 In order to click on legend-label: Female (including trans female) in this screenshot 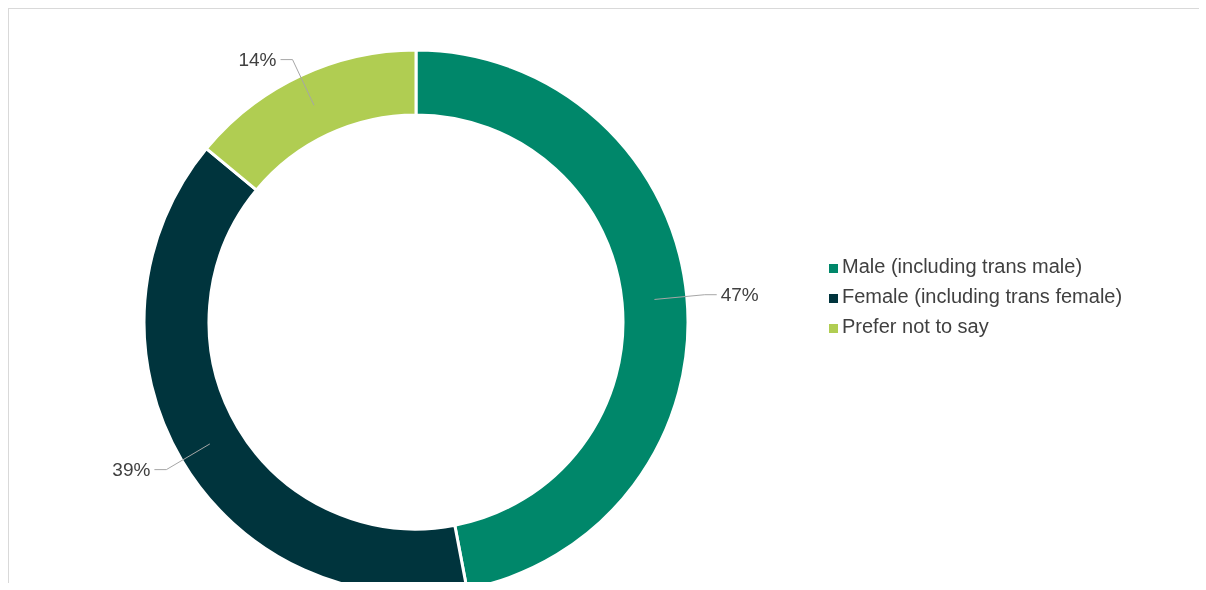, I will do `click(982, 295)`.